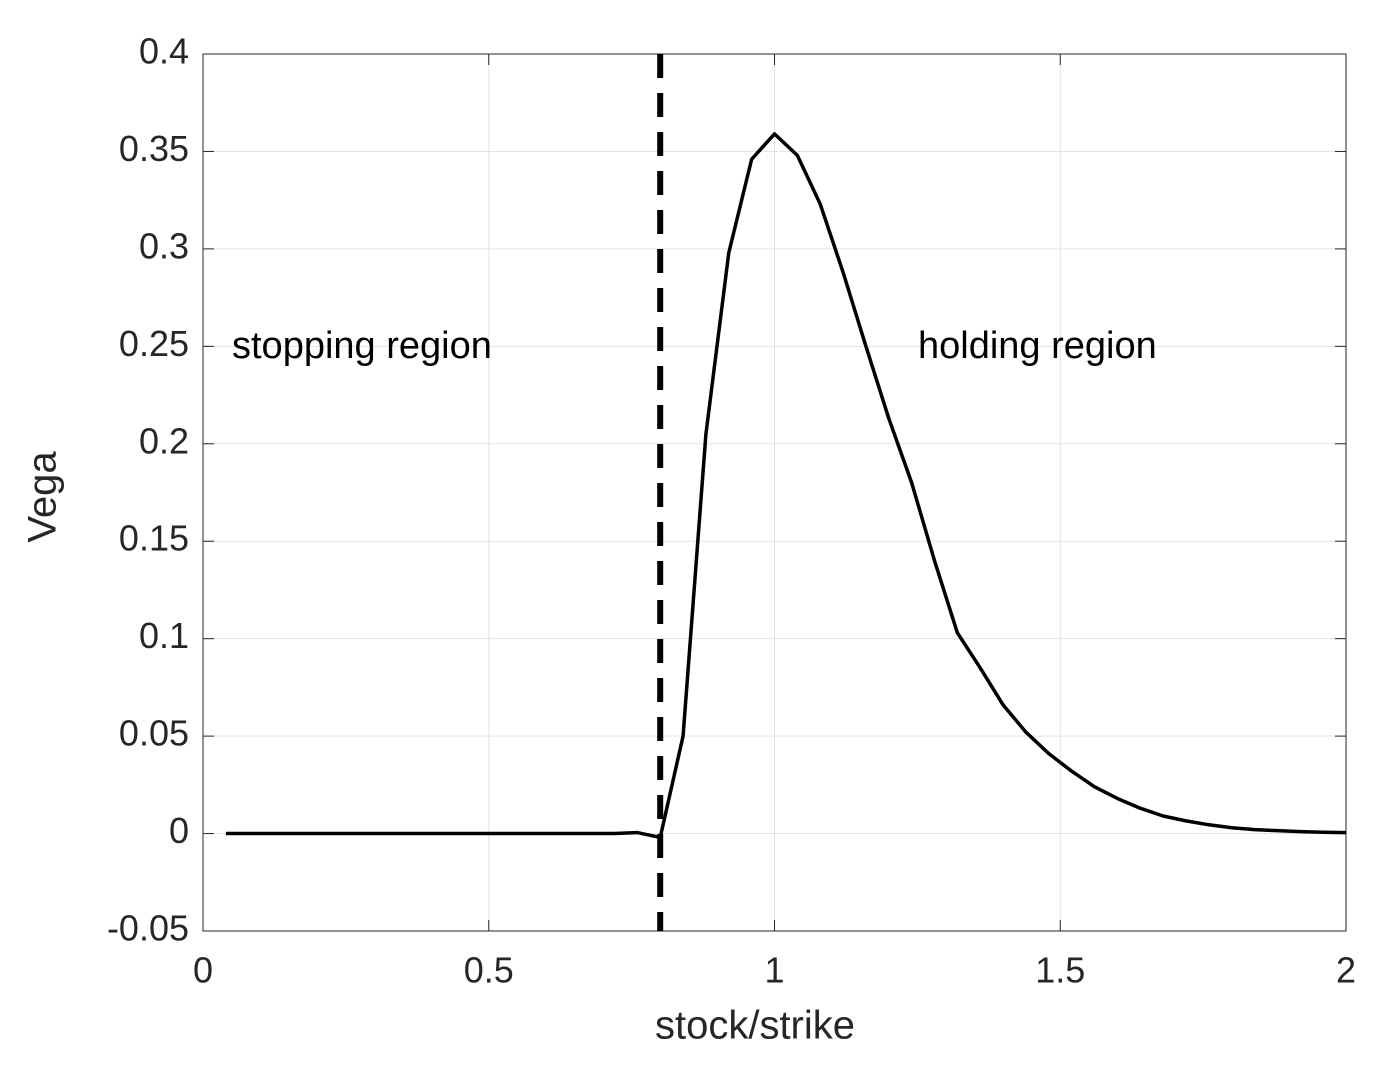 This screenshot has width=1390, height=1080. What do you see at coordinates (154, 148) in the screenshot?
I see `y-tick-label: 0.35` at bounding box center [154, 148].